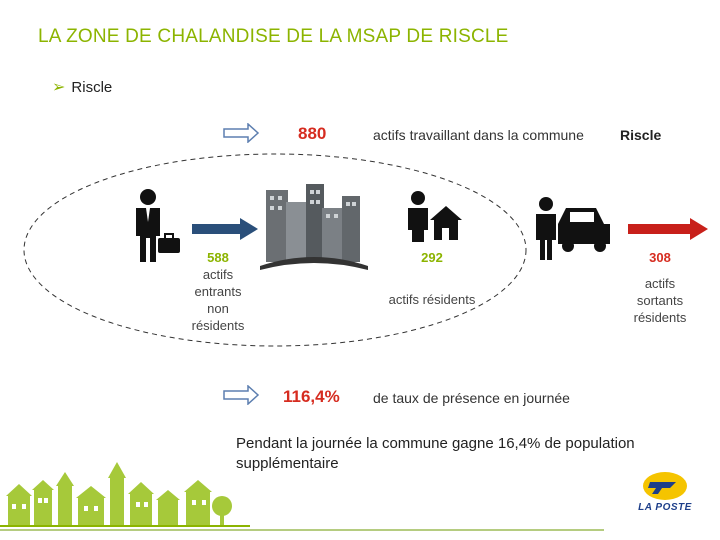  I want to click on entrants-label-line: non, so click(218, 308).